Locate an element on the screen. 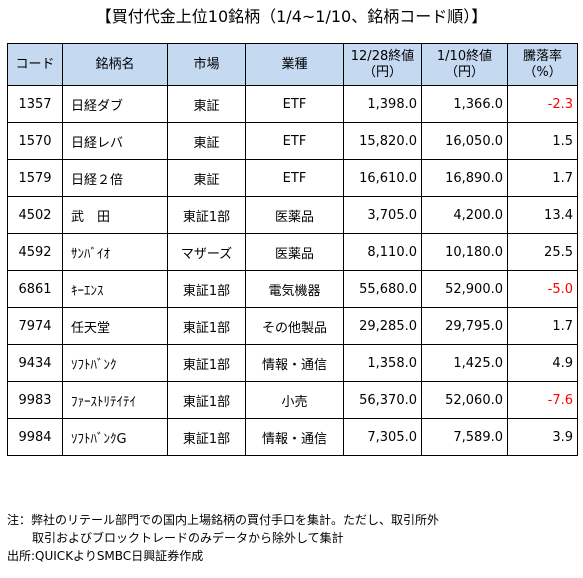 The width and height of the screenshot is (583, 578). cell-sector: 電気機器 is located at coordinates (294, 289).